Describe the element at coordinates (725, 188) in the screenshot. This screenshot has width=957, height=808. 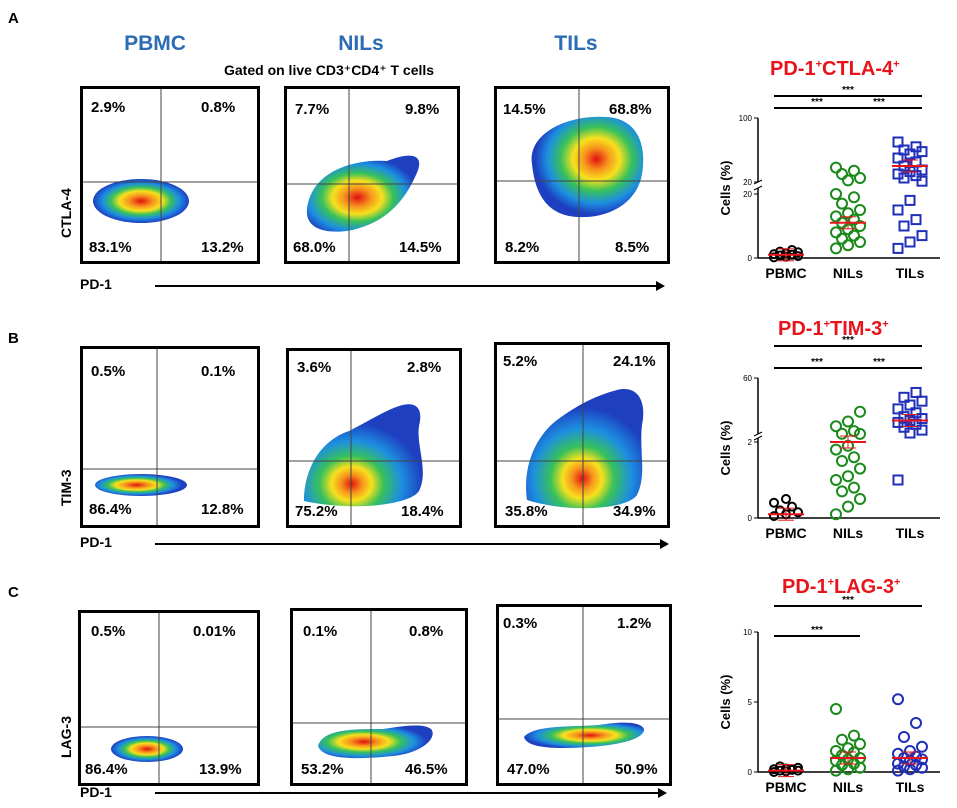
I see `y-axis-title: Cells (%)` at that location.